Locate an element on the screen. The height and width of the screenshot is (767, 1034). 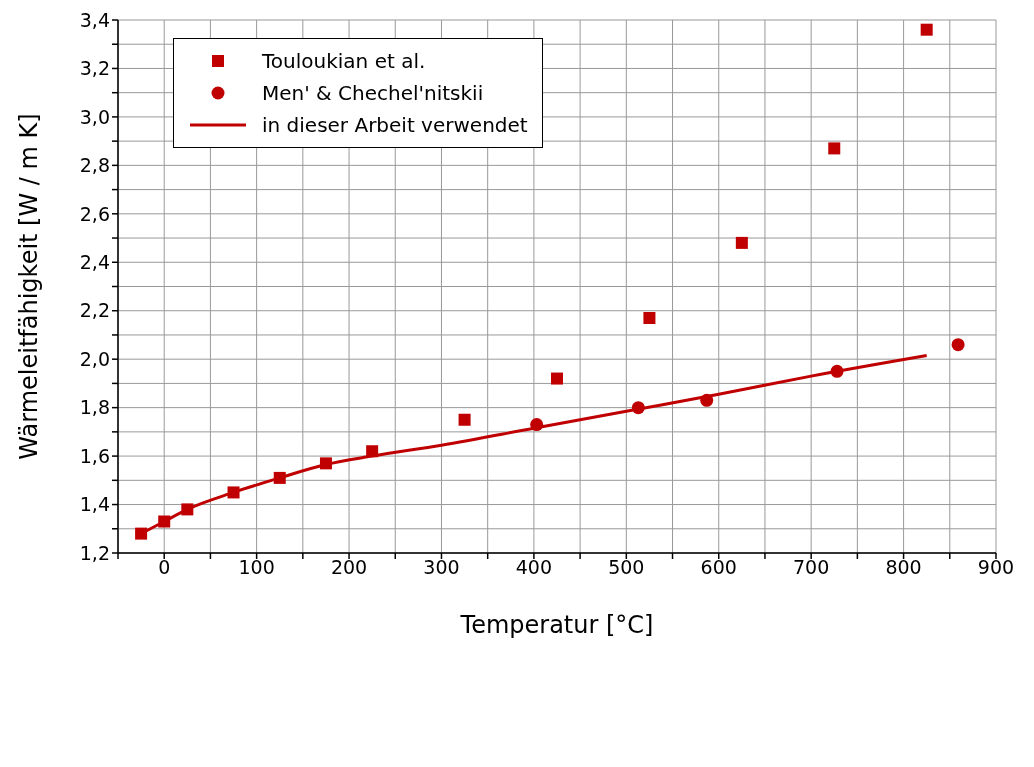
legend-label: in dieser Arbeit verwendet is located at coordinates (395, 125).